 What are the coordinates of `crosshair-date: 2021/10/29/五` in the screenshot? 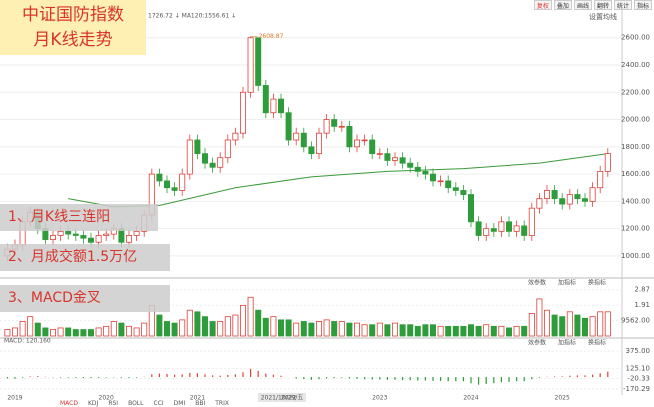 It's located at (282, 398).